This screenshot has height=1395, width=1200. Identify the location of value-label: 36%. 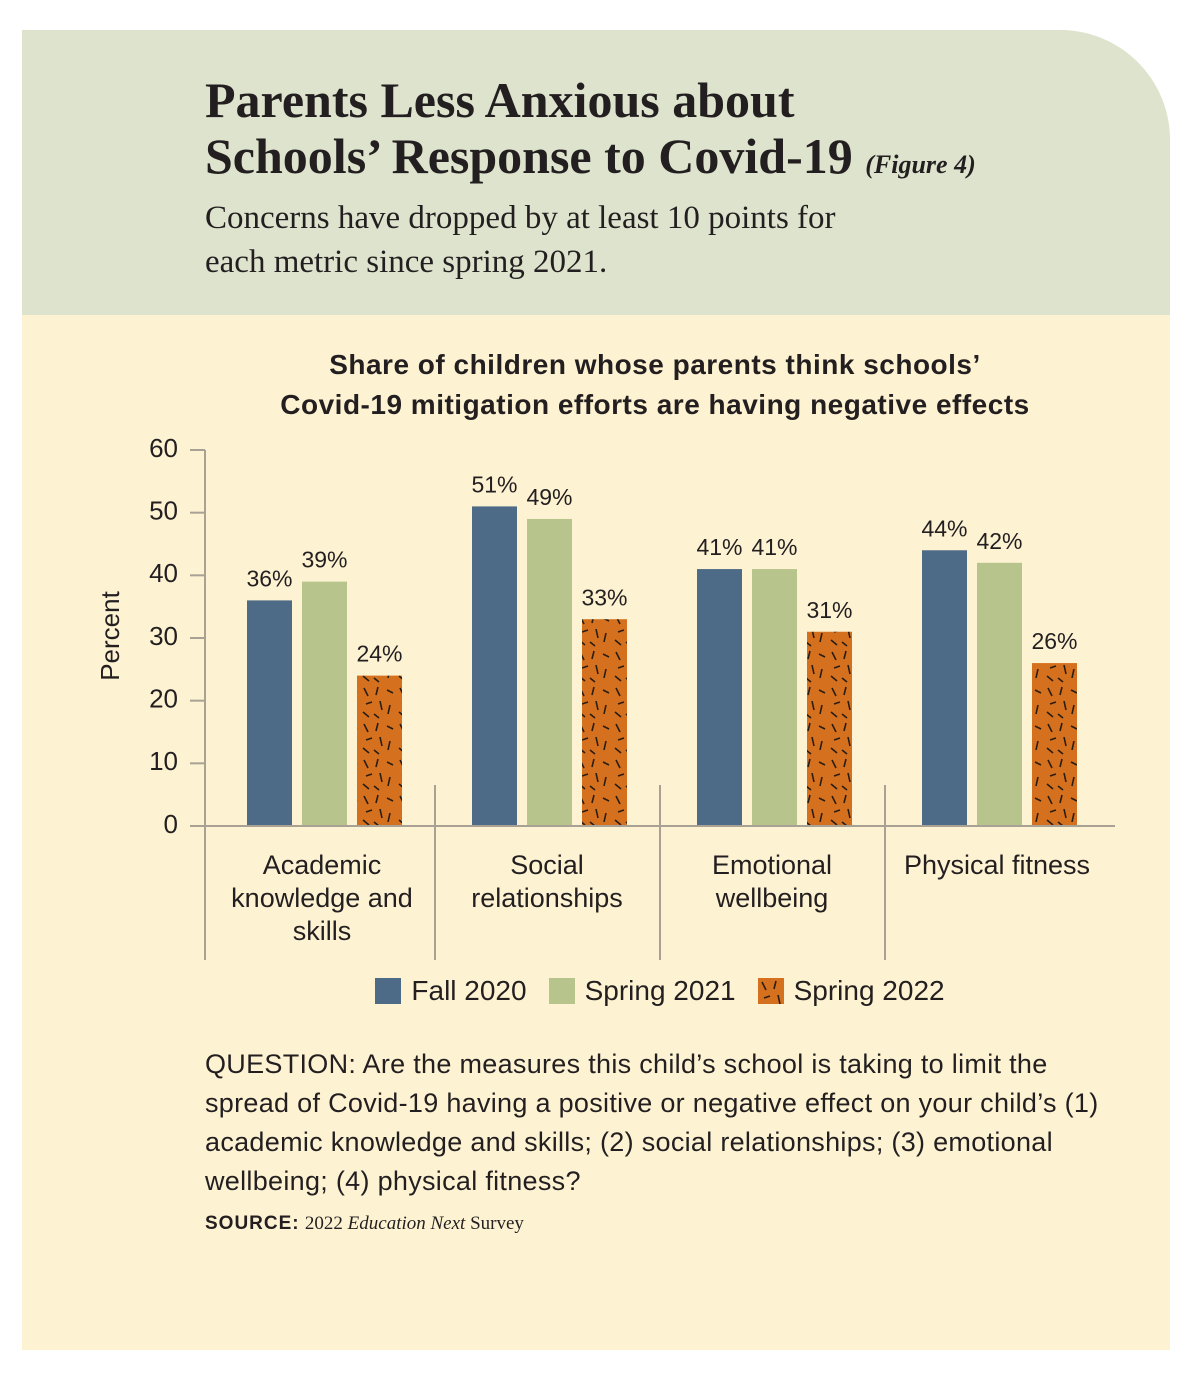
(269, 578).